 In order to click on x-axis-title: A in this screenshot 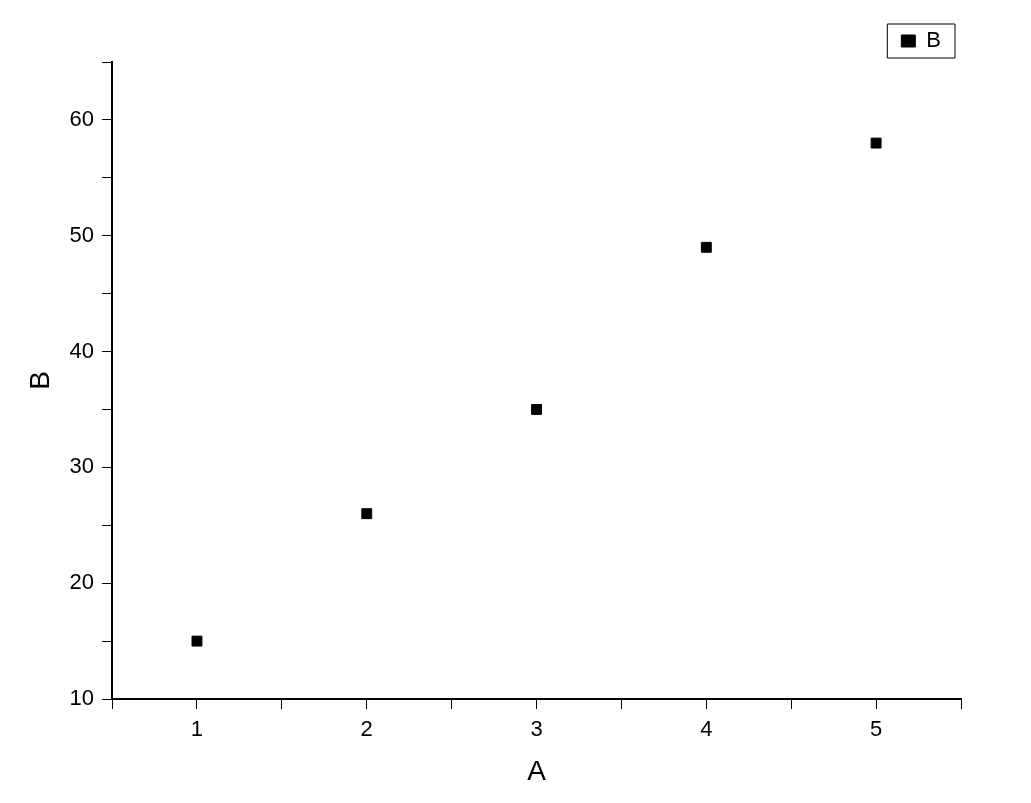, I will do `click(537, 770)`.